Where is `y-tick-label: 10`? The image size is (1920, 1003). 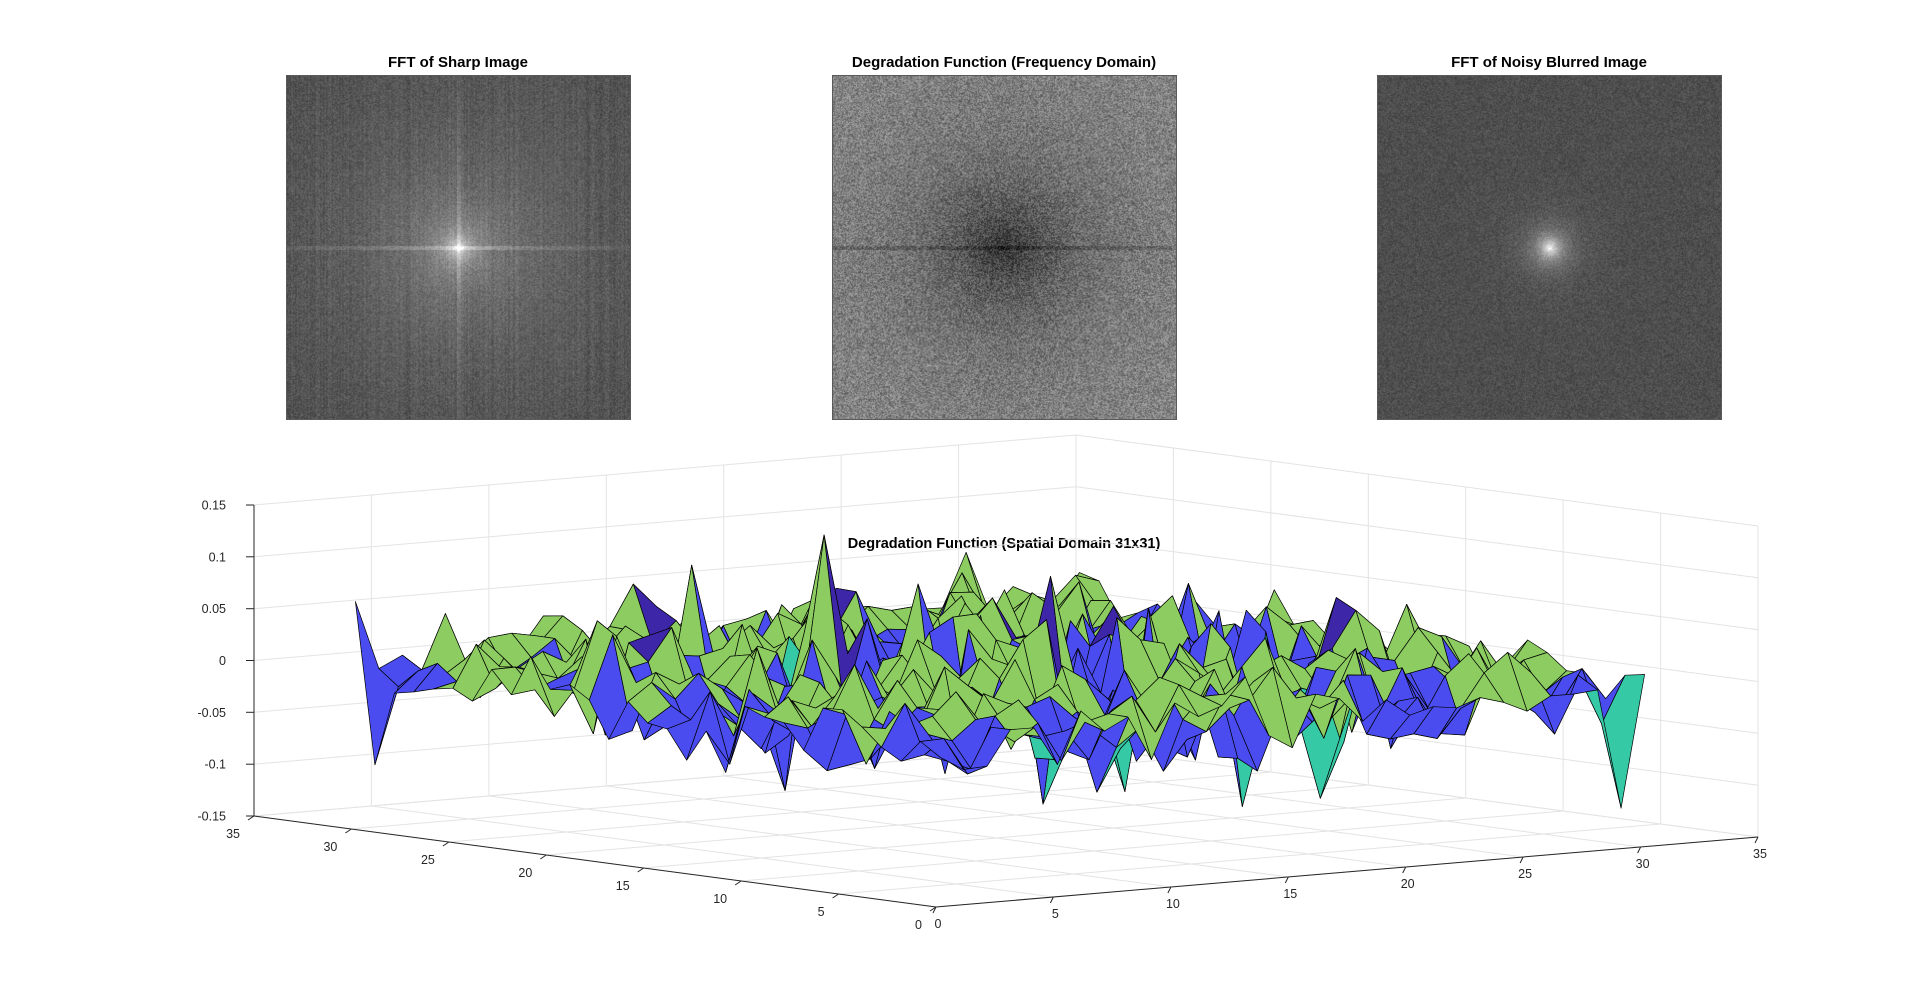
y-tick-label: 10 is located at coordinates (720, 899).